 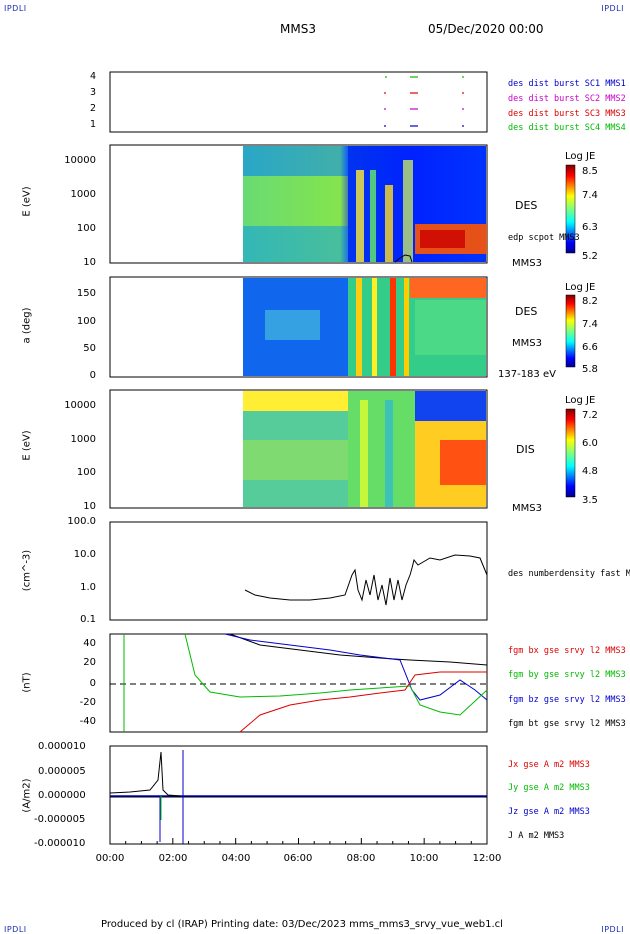 I want to click on colorbar-des-energy, so click(x=570, y=209).